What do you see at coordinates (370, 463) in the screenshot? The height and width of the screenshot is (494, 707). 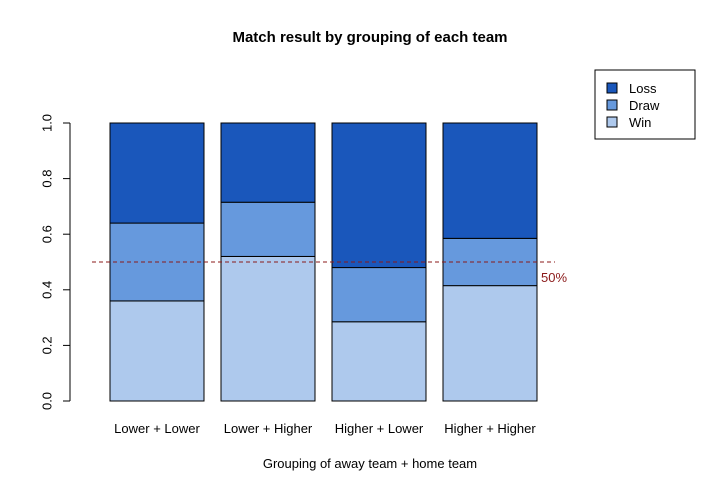 I see `x-axis-label: Grouping of away team + home team` at bounding box center [370, 463].